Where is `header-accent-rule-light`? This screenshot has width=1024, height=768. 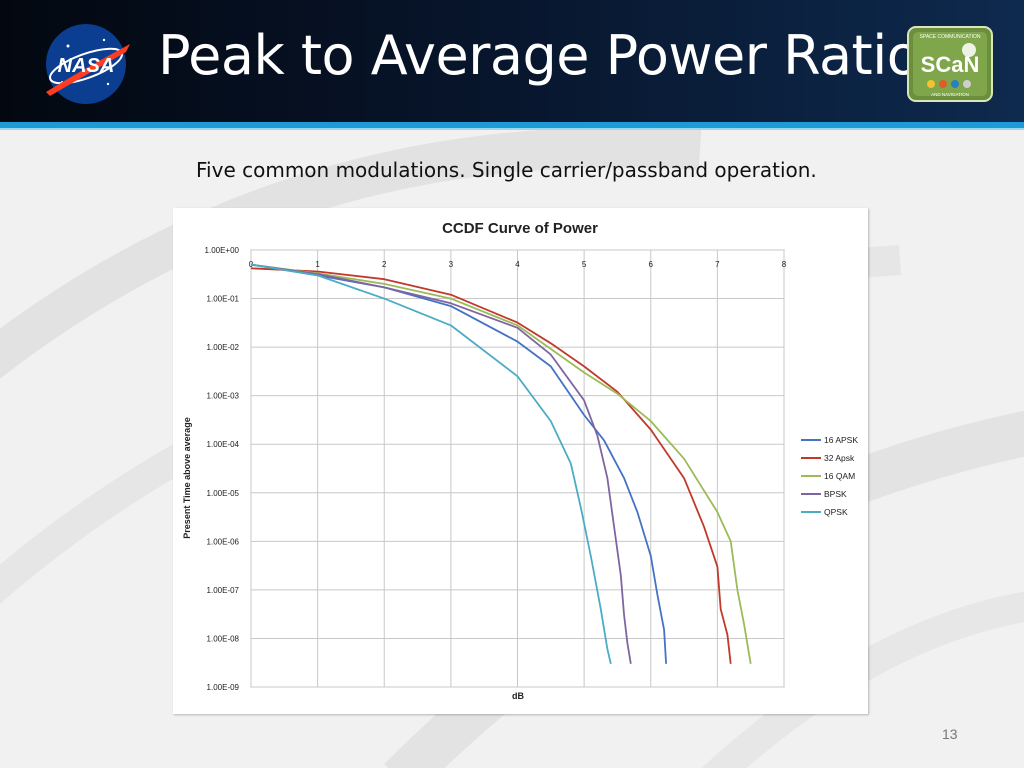 header-accent-rule-light is located at coordinates (512, 129).